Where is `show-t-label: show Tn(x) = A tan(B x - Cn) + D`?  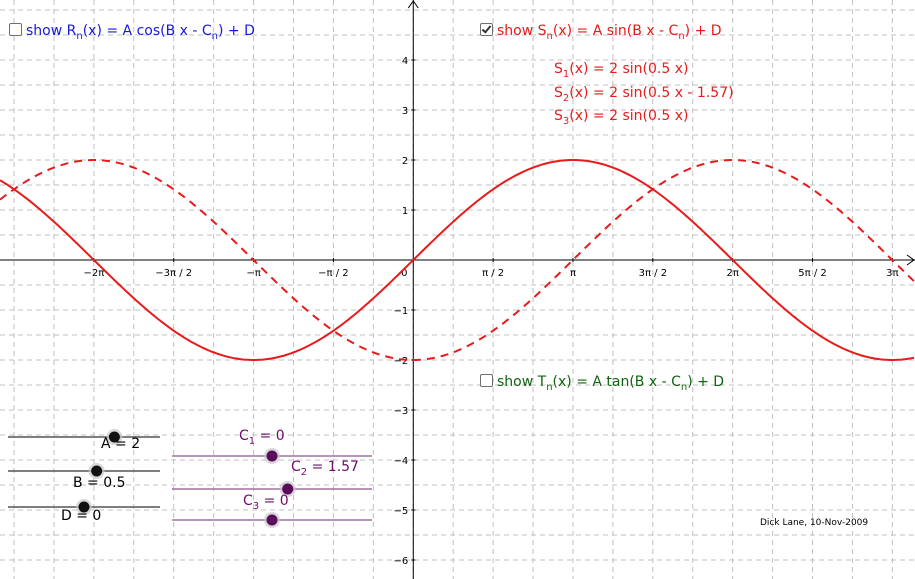
show-t-label: show Tn(x) = A tan(B x - Cn) + D is located at coordinates (611, 383).